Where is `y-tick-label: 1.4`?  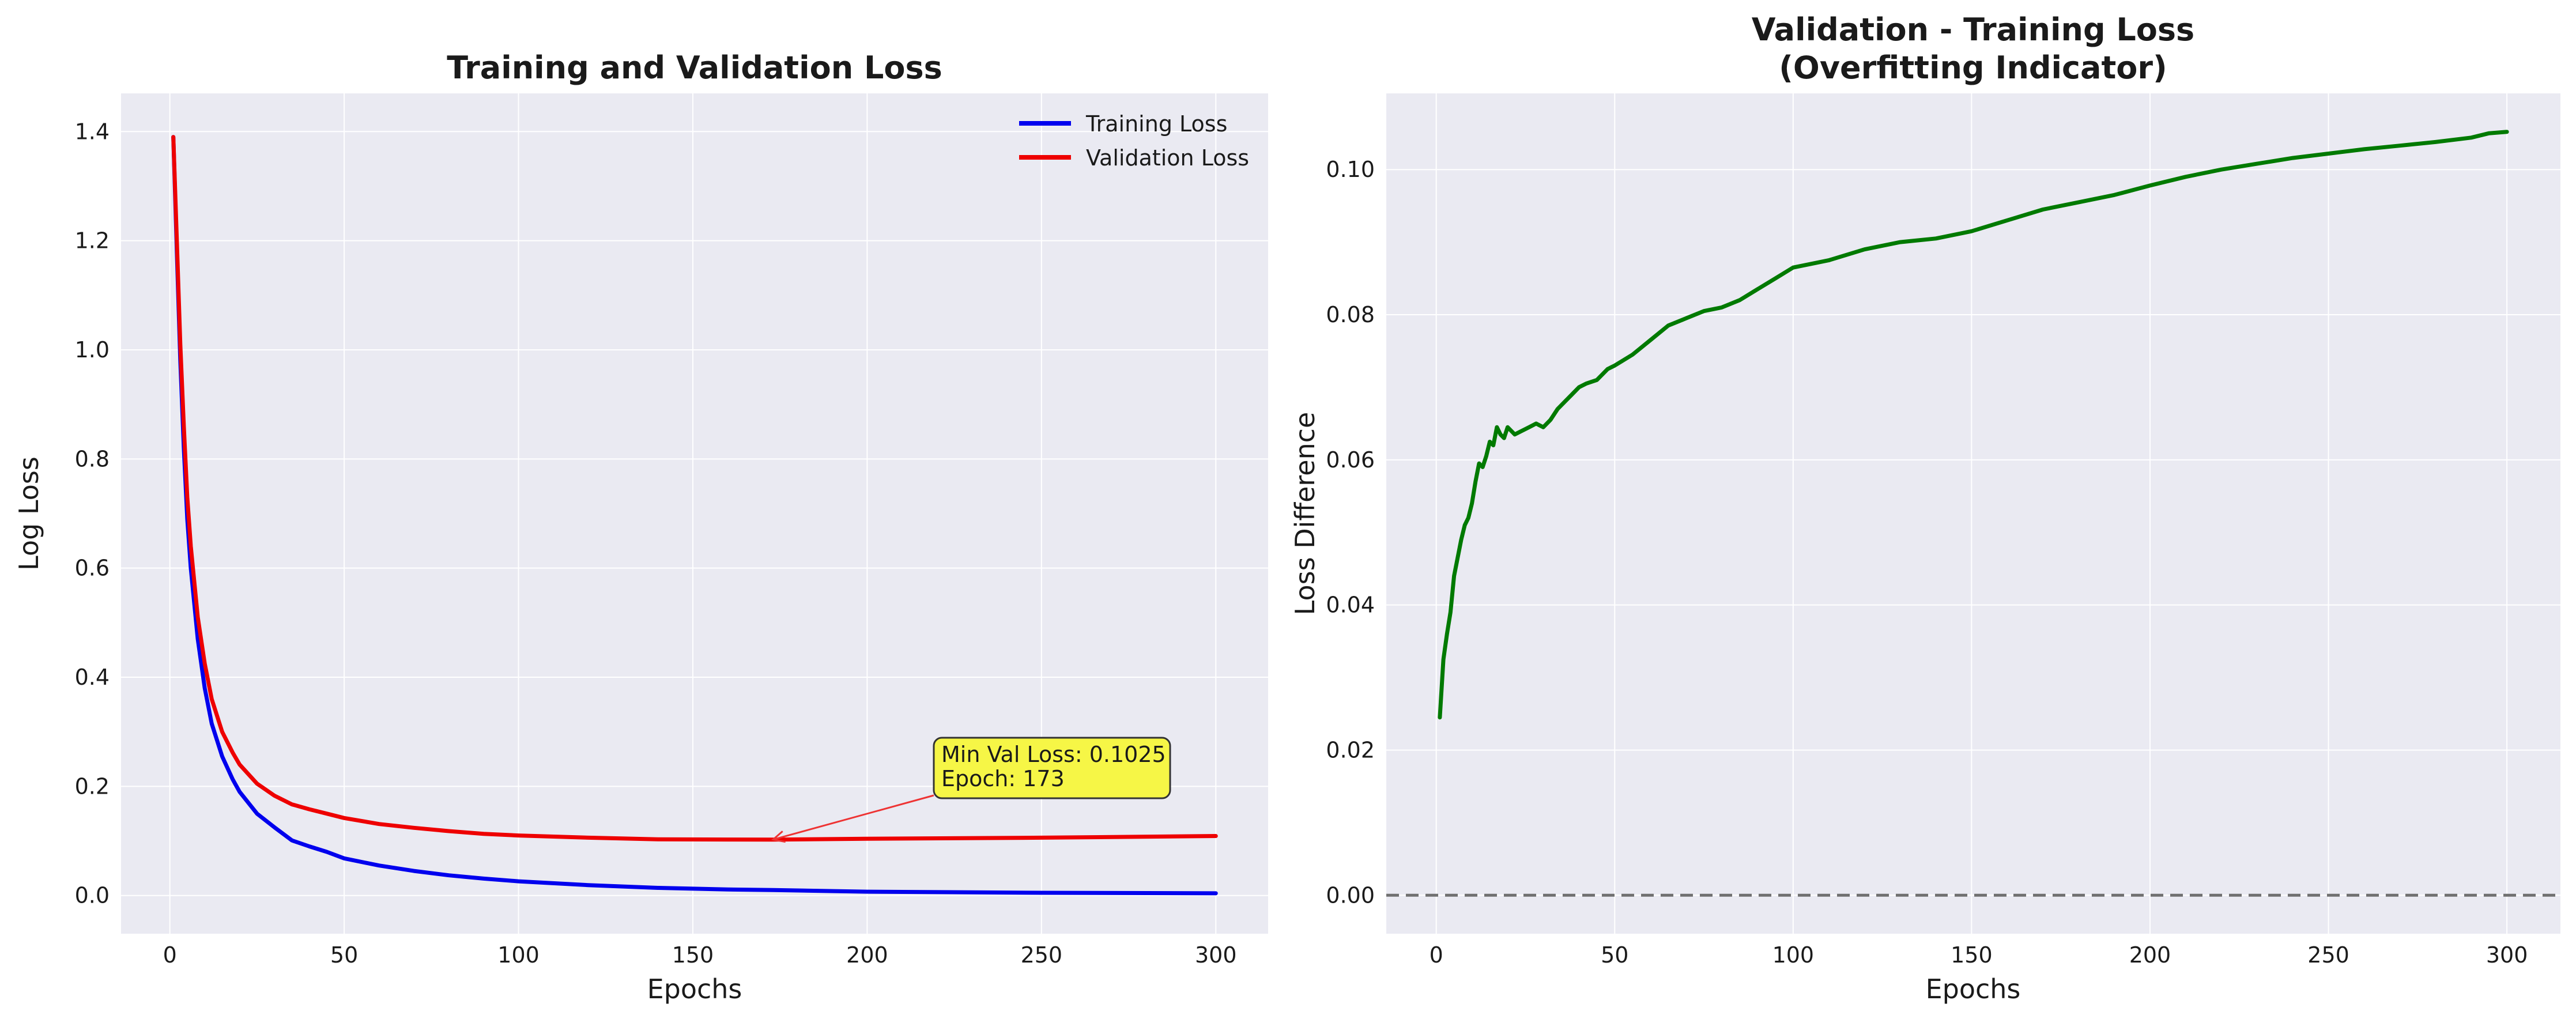
y-tick-label: 1.4 is located at coordinates (92, 131).